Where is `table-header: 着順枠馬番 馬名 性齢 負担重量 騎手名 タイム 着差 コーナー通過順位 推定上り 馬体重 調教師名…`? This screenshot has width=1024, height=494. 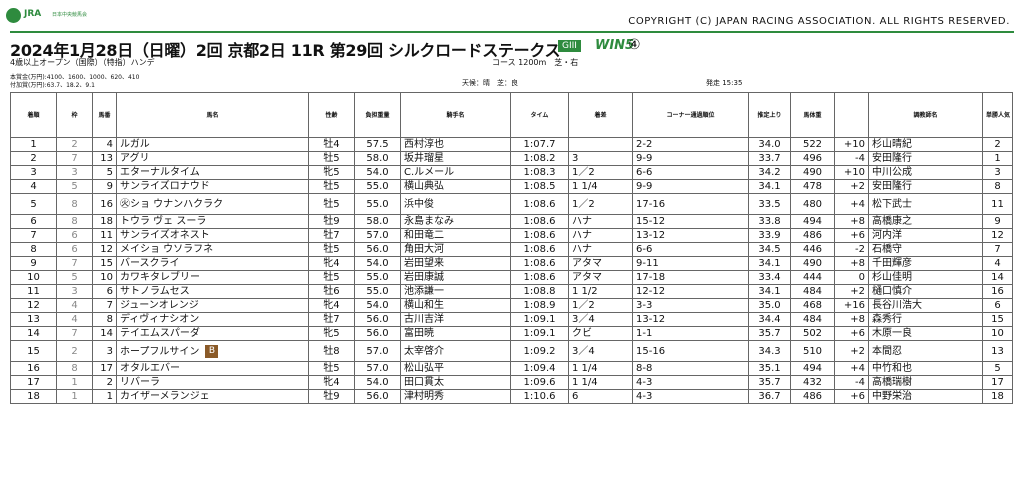
table-header: 着順枠馬番 馬名 性齢 負担重量 騎手名 タイム 着差 コーナー通過順位 推定上り 馬体重 調教師名… is located at coordinates (511, 115).